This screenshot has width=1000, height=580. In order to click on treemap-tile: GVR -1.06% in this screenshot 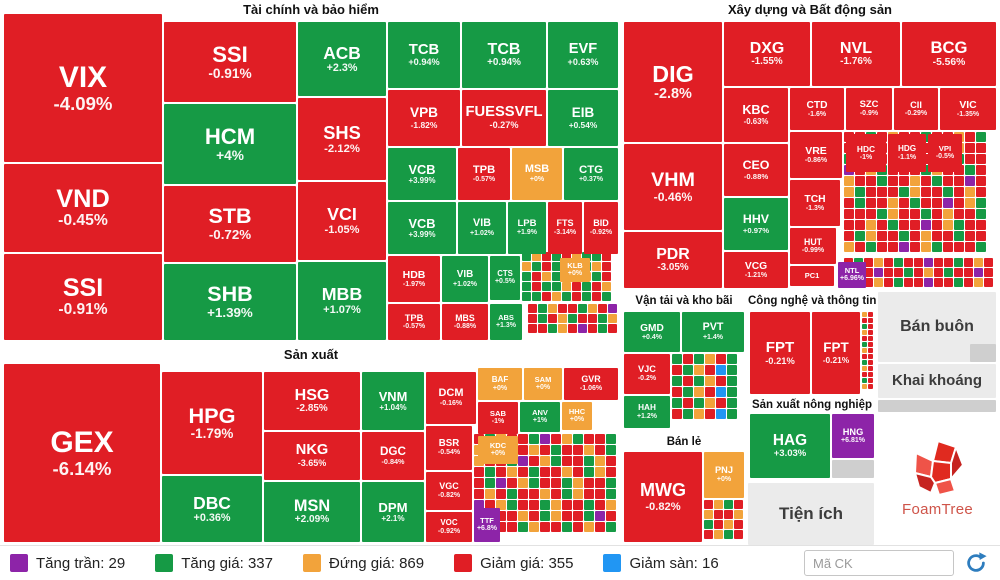, I will do `click(591, 384)`.